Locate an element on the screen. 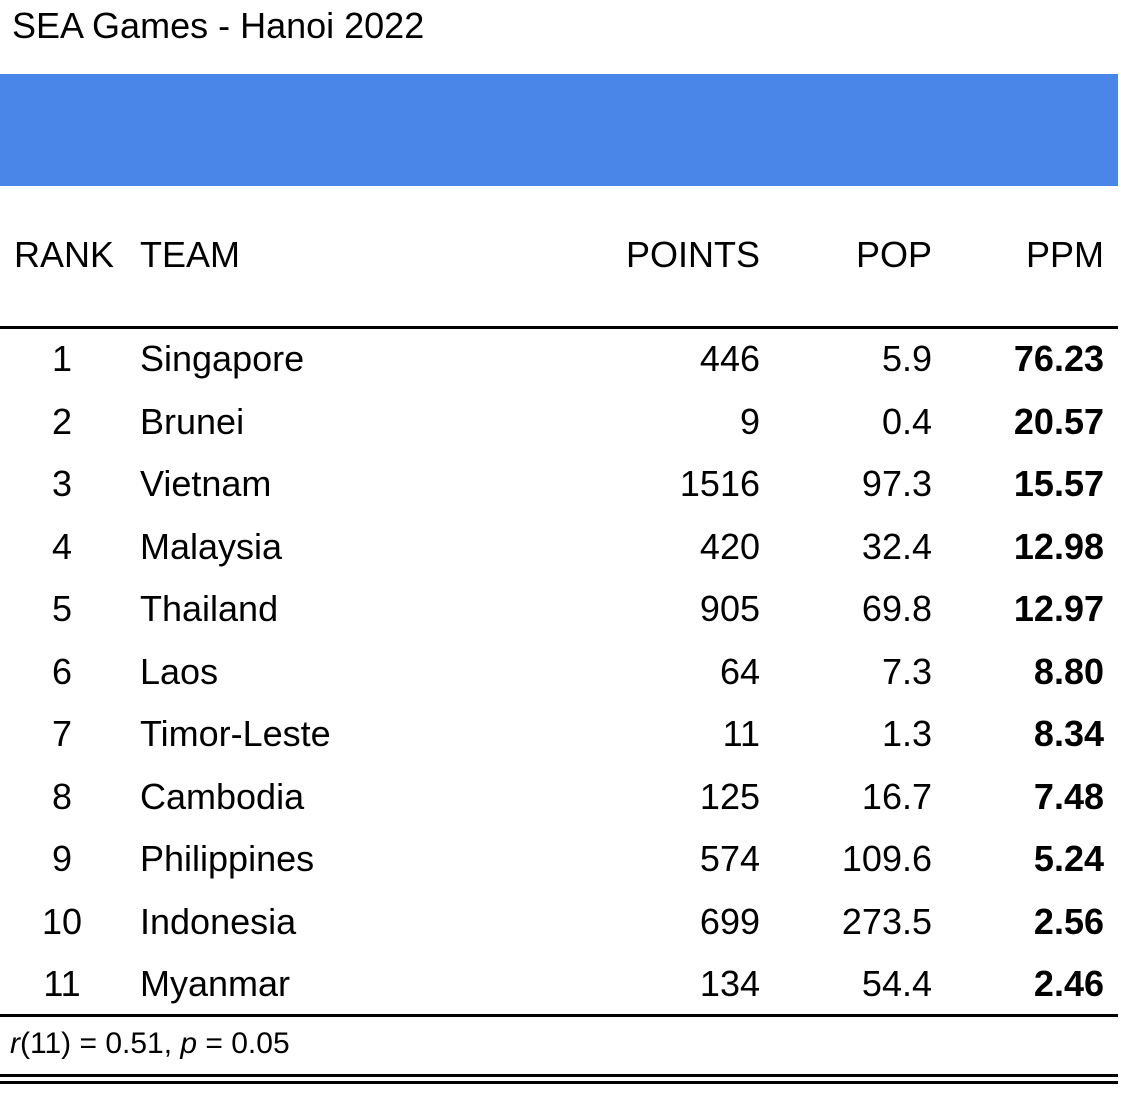 This screenshot has width=1121, height=1101. rank-cell: 11 is located at coordinates (62, 983).